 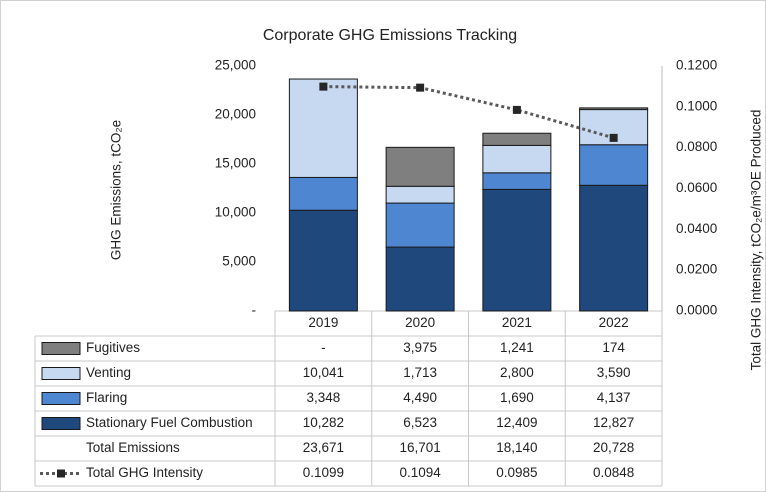 I want to click on x-tick-label: 2022, so click(x=614, y=322).